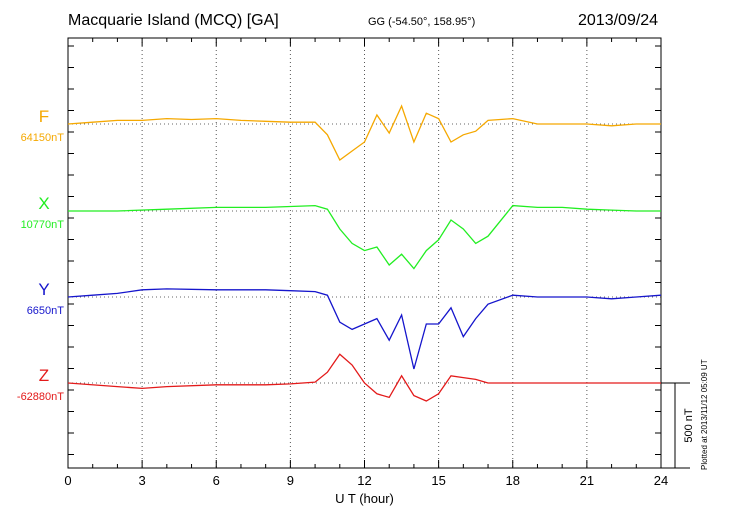 The height and width of the screenshot is (520, 730). What do you see at coordinates (587, 480) in the screenshot?
I see `x-tick-label: 21` at bounding box center [587, 480].